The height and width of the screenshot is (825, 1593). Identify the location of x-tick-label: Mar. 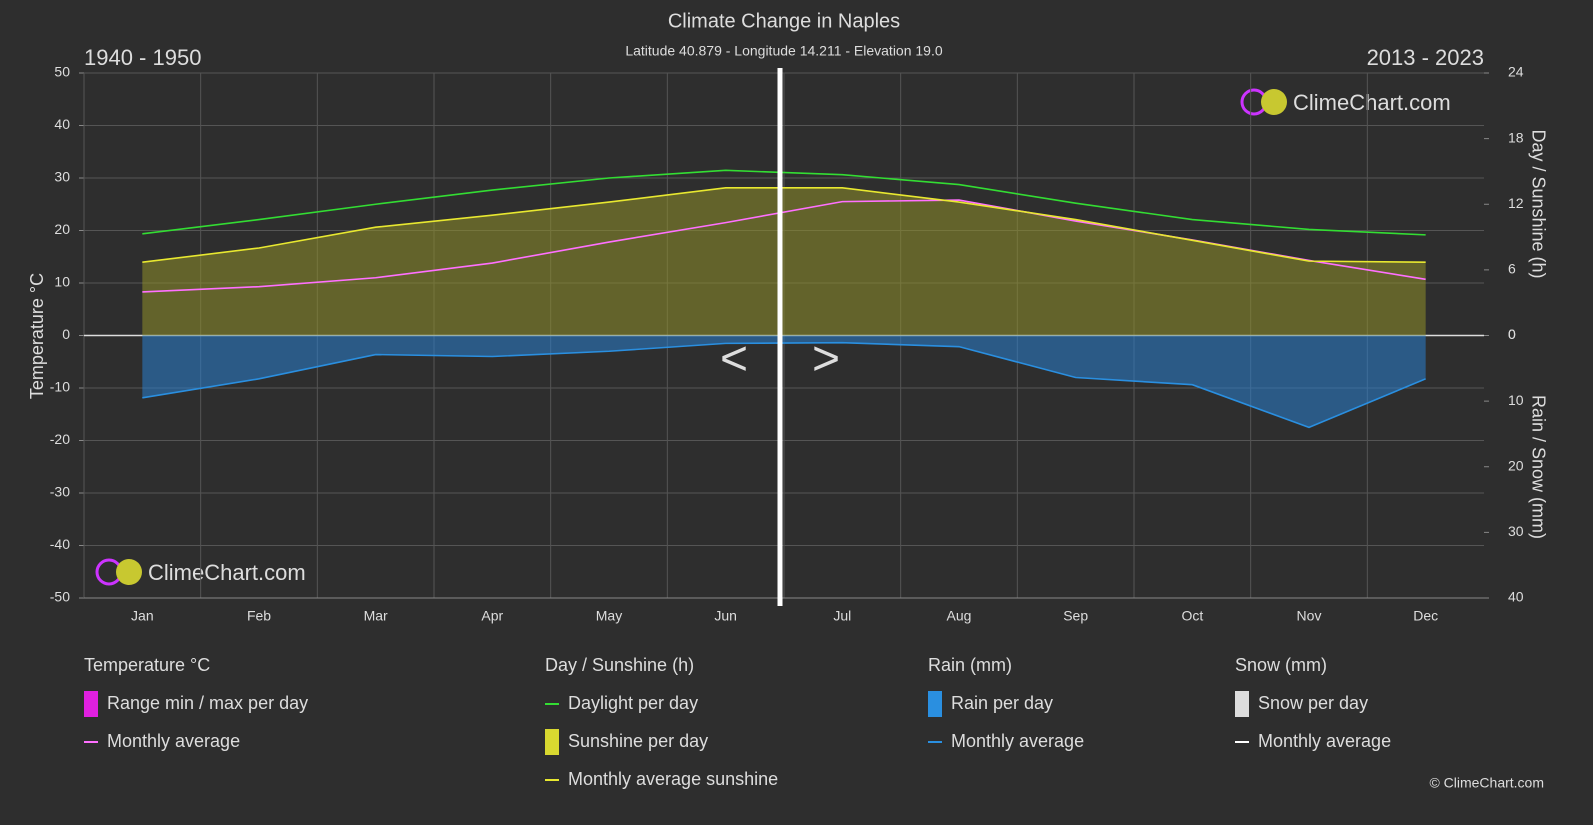
(376, 616).